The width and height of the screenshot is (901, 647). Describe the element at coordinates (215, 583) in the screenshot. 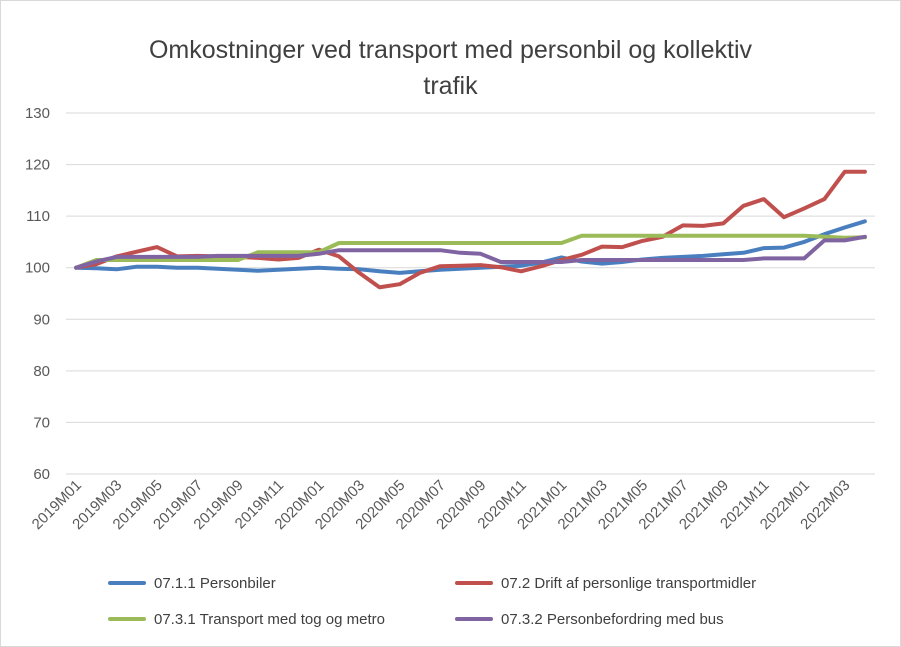

I see `legend-label: 07.1.1 Personbiler` at that location.